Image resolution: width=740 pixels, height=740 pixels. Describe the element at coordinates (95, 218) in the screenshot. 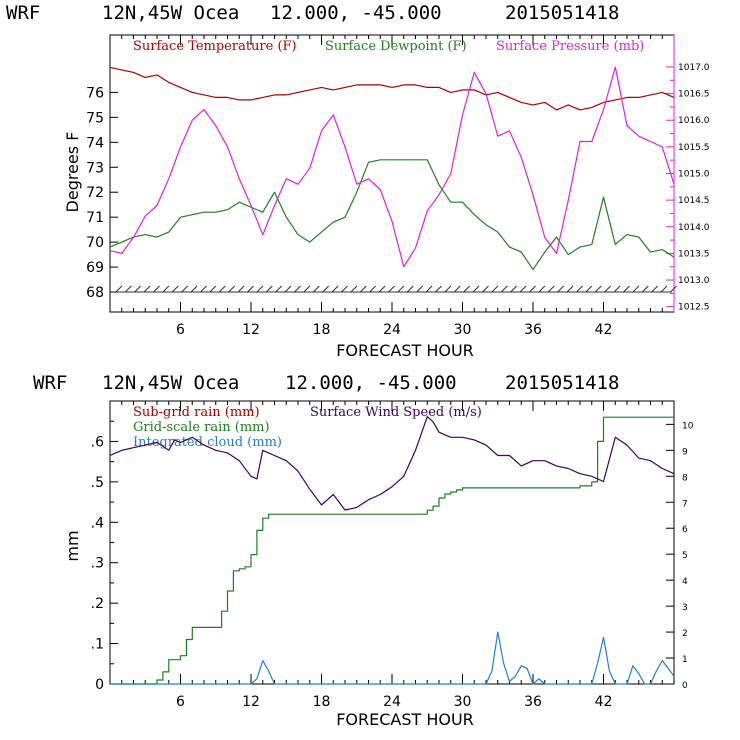

I see `panel1-y-tick-label: 71` at that location.